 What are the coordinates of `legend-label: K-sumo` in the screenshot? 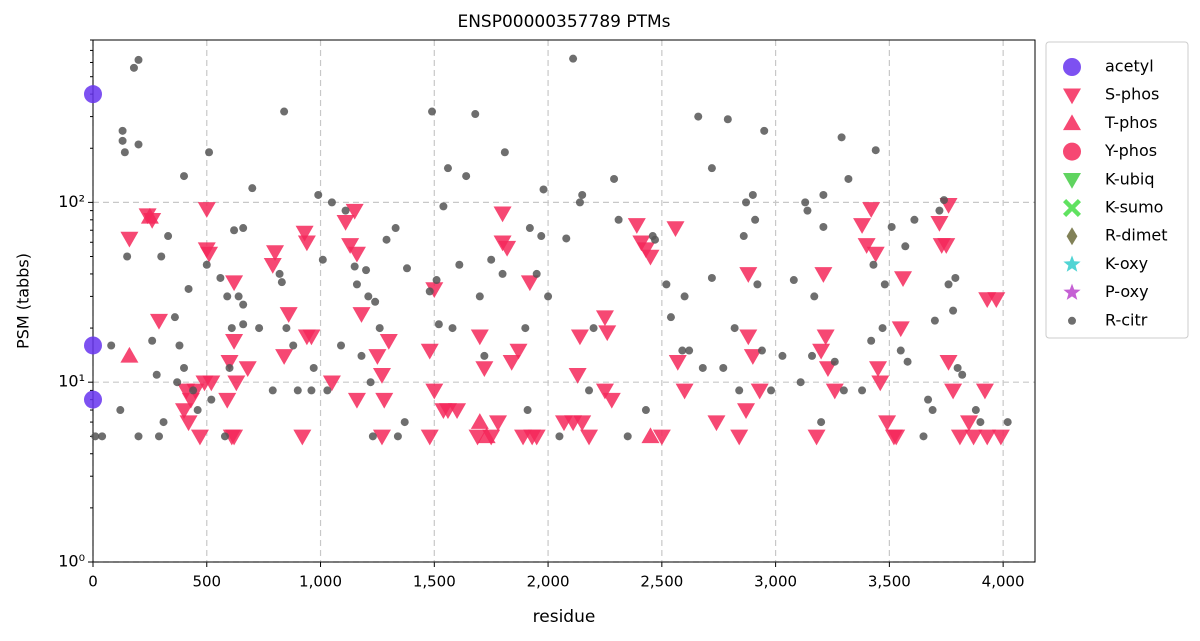 It's located at (1134, 207).